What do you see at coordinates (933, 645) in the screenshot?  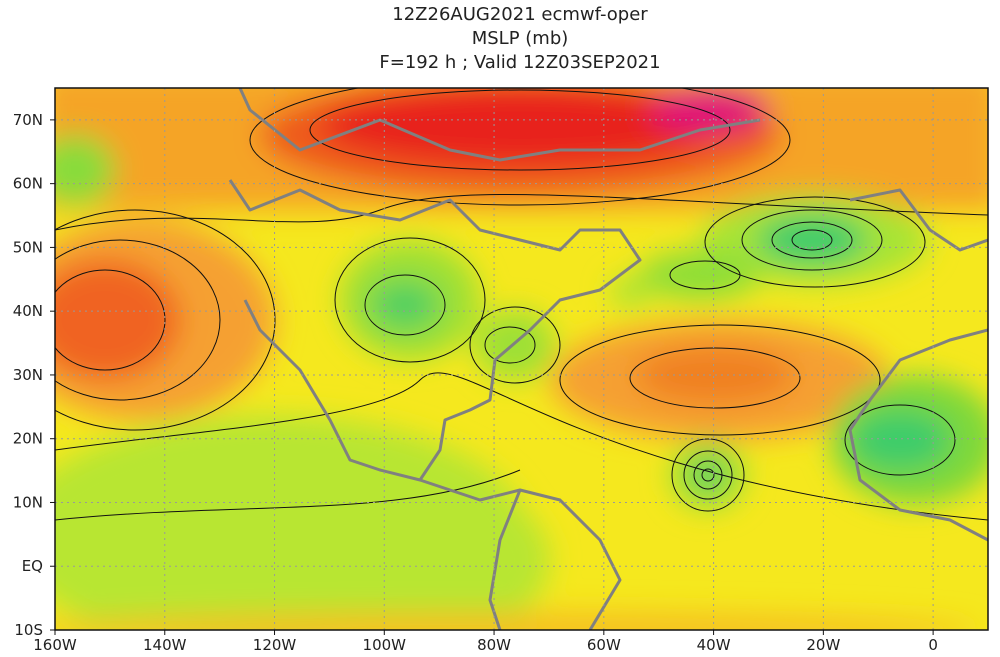 I see `lon-tick-label: 0` at bounding box center [933, 645].